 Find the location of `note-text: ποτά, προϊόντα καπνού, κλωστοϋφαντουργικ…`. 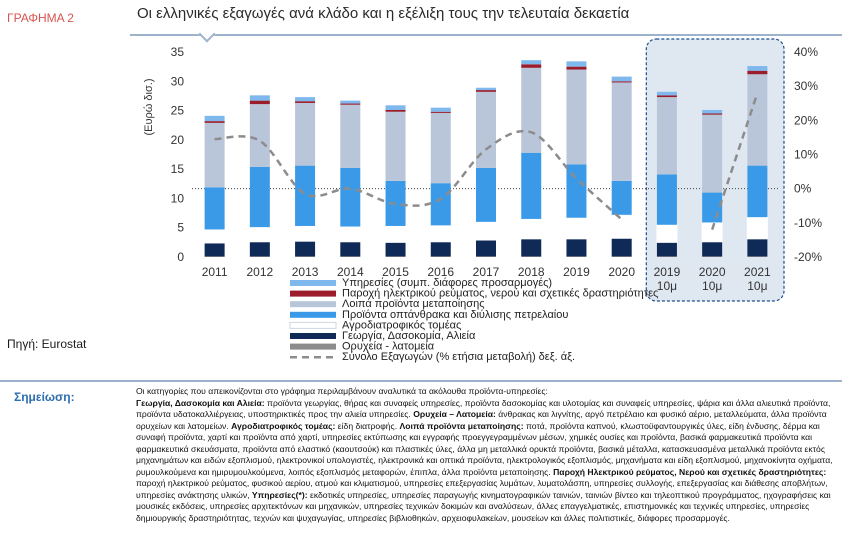

note-text: ποτά, προϊόντα καπνού, κλωστοϋφαντουργικ… is located at coordinates (484, 448).